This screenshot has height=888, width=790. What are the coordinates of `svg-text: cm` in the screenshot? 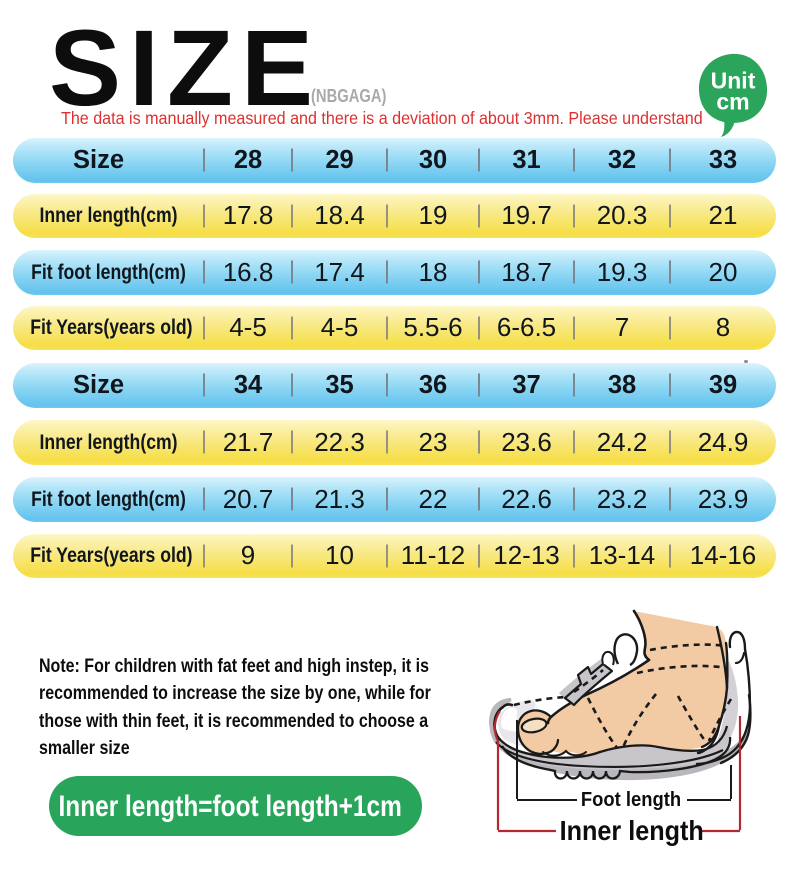 It's located at (732, 102).